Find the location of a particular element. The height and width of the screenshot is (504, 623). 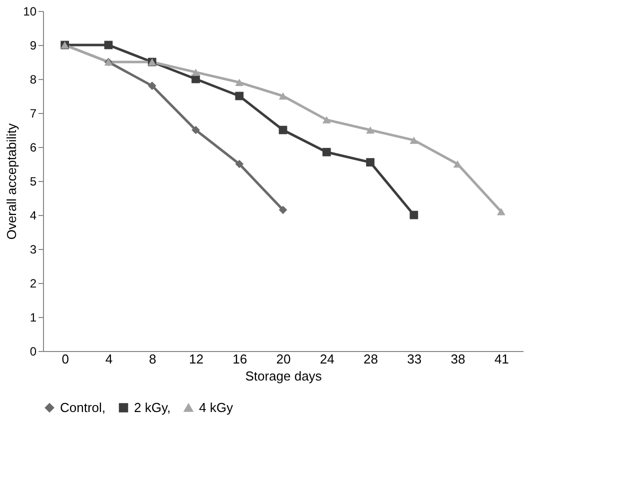

y-tick-label: 1 is located at coordinates (33, 317).